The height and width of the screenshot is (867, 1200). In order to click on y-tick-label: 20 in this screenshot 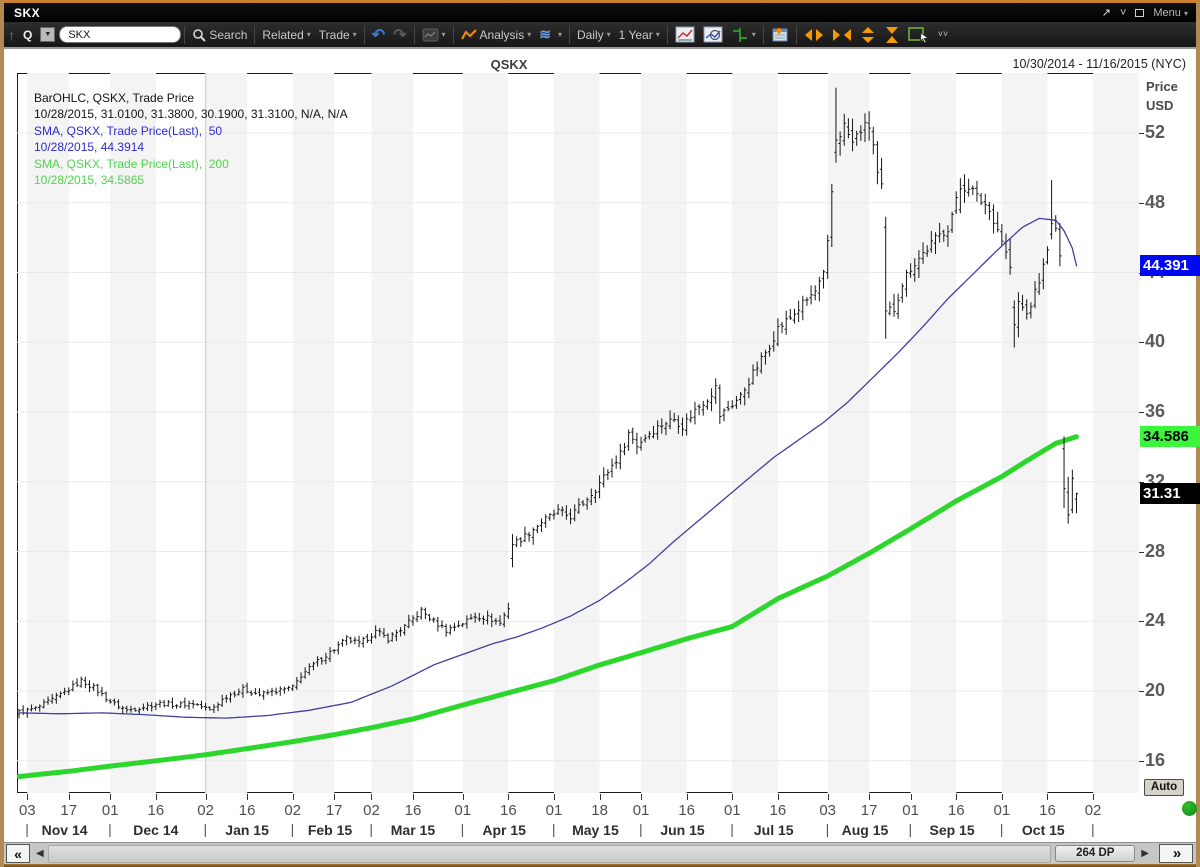, I will do `click(1155, 690)`.